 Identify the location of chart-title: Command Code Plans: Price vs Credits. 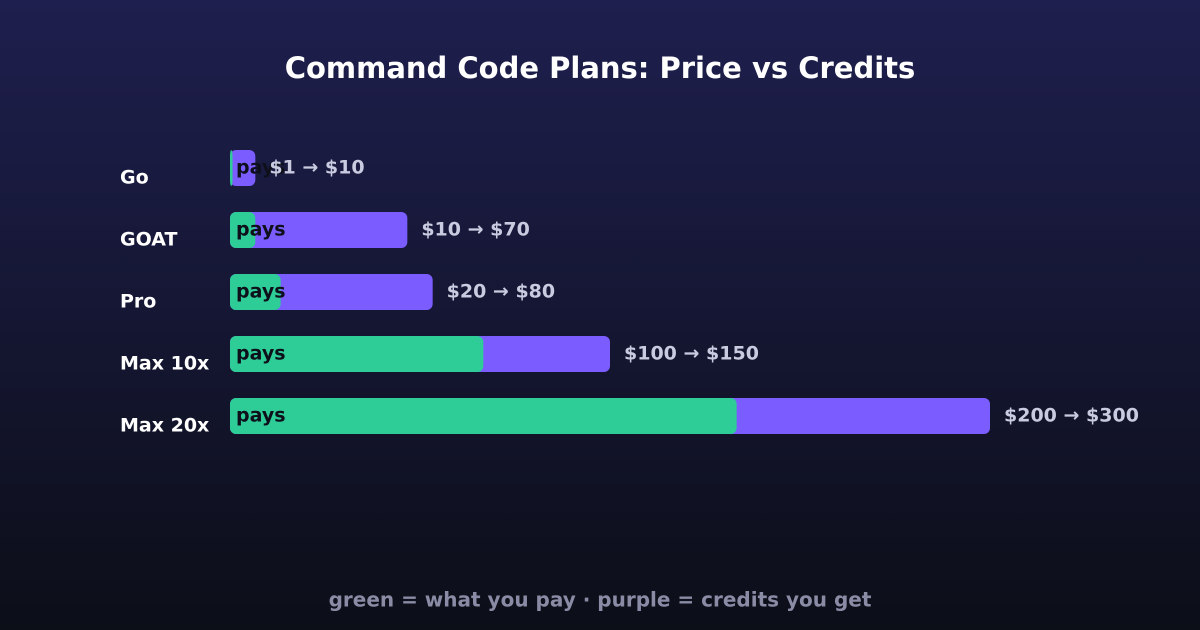
(600, 68).